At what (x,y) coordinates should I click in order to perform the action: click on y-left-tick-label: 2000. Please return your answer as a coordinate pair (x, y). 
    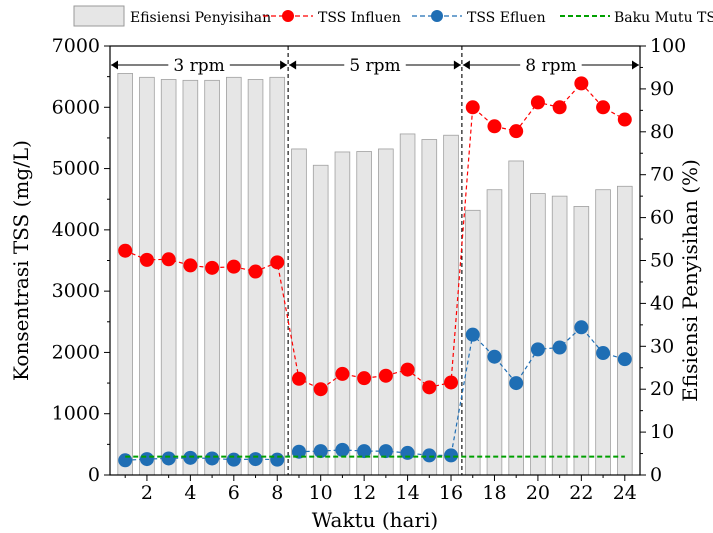
    Looking at the image, I should click on (76, 352).